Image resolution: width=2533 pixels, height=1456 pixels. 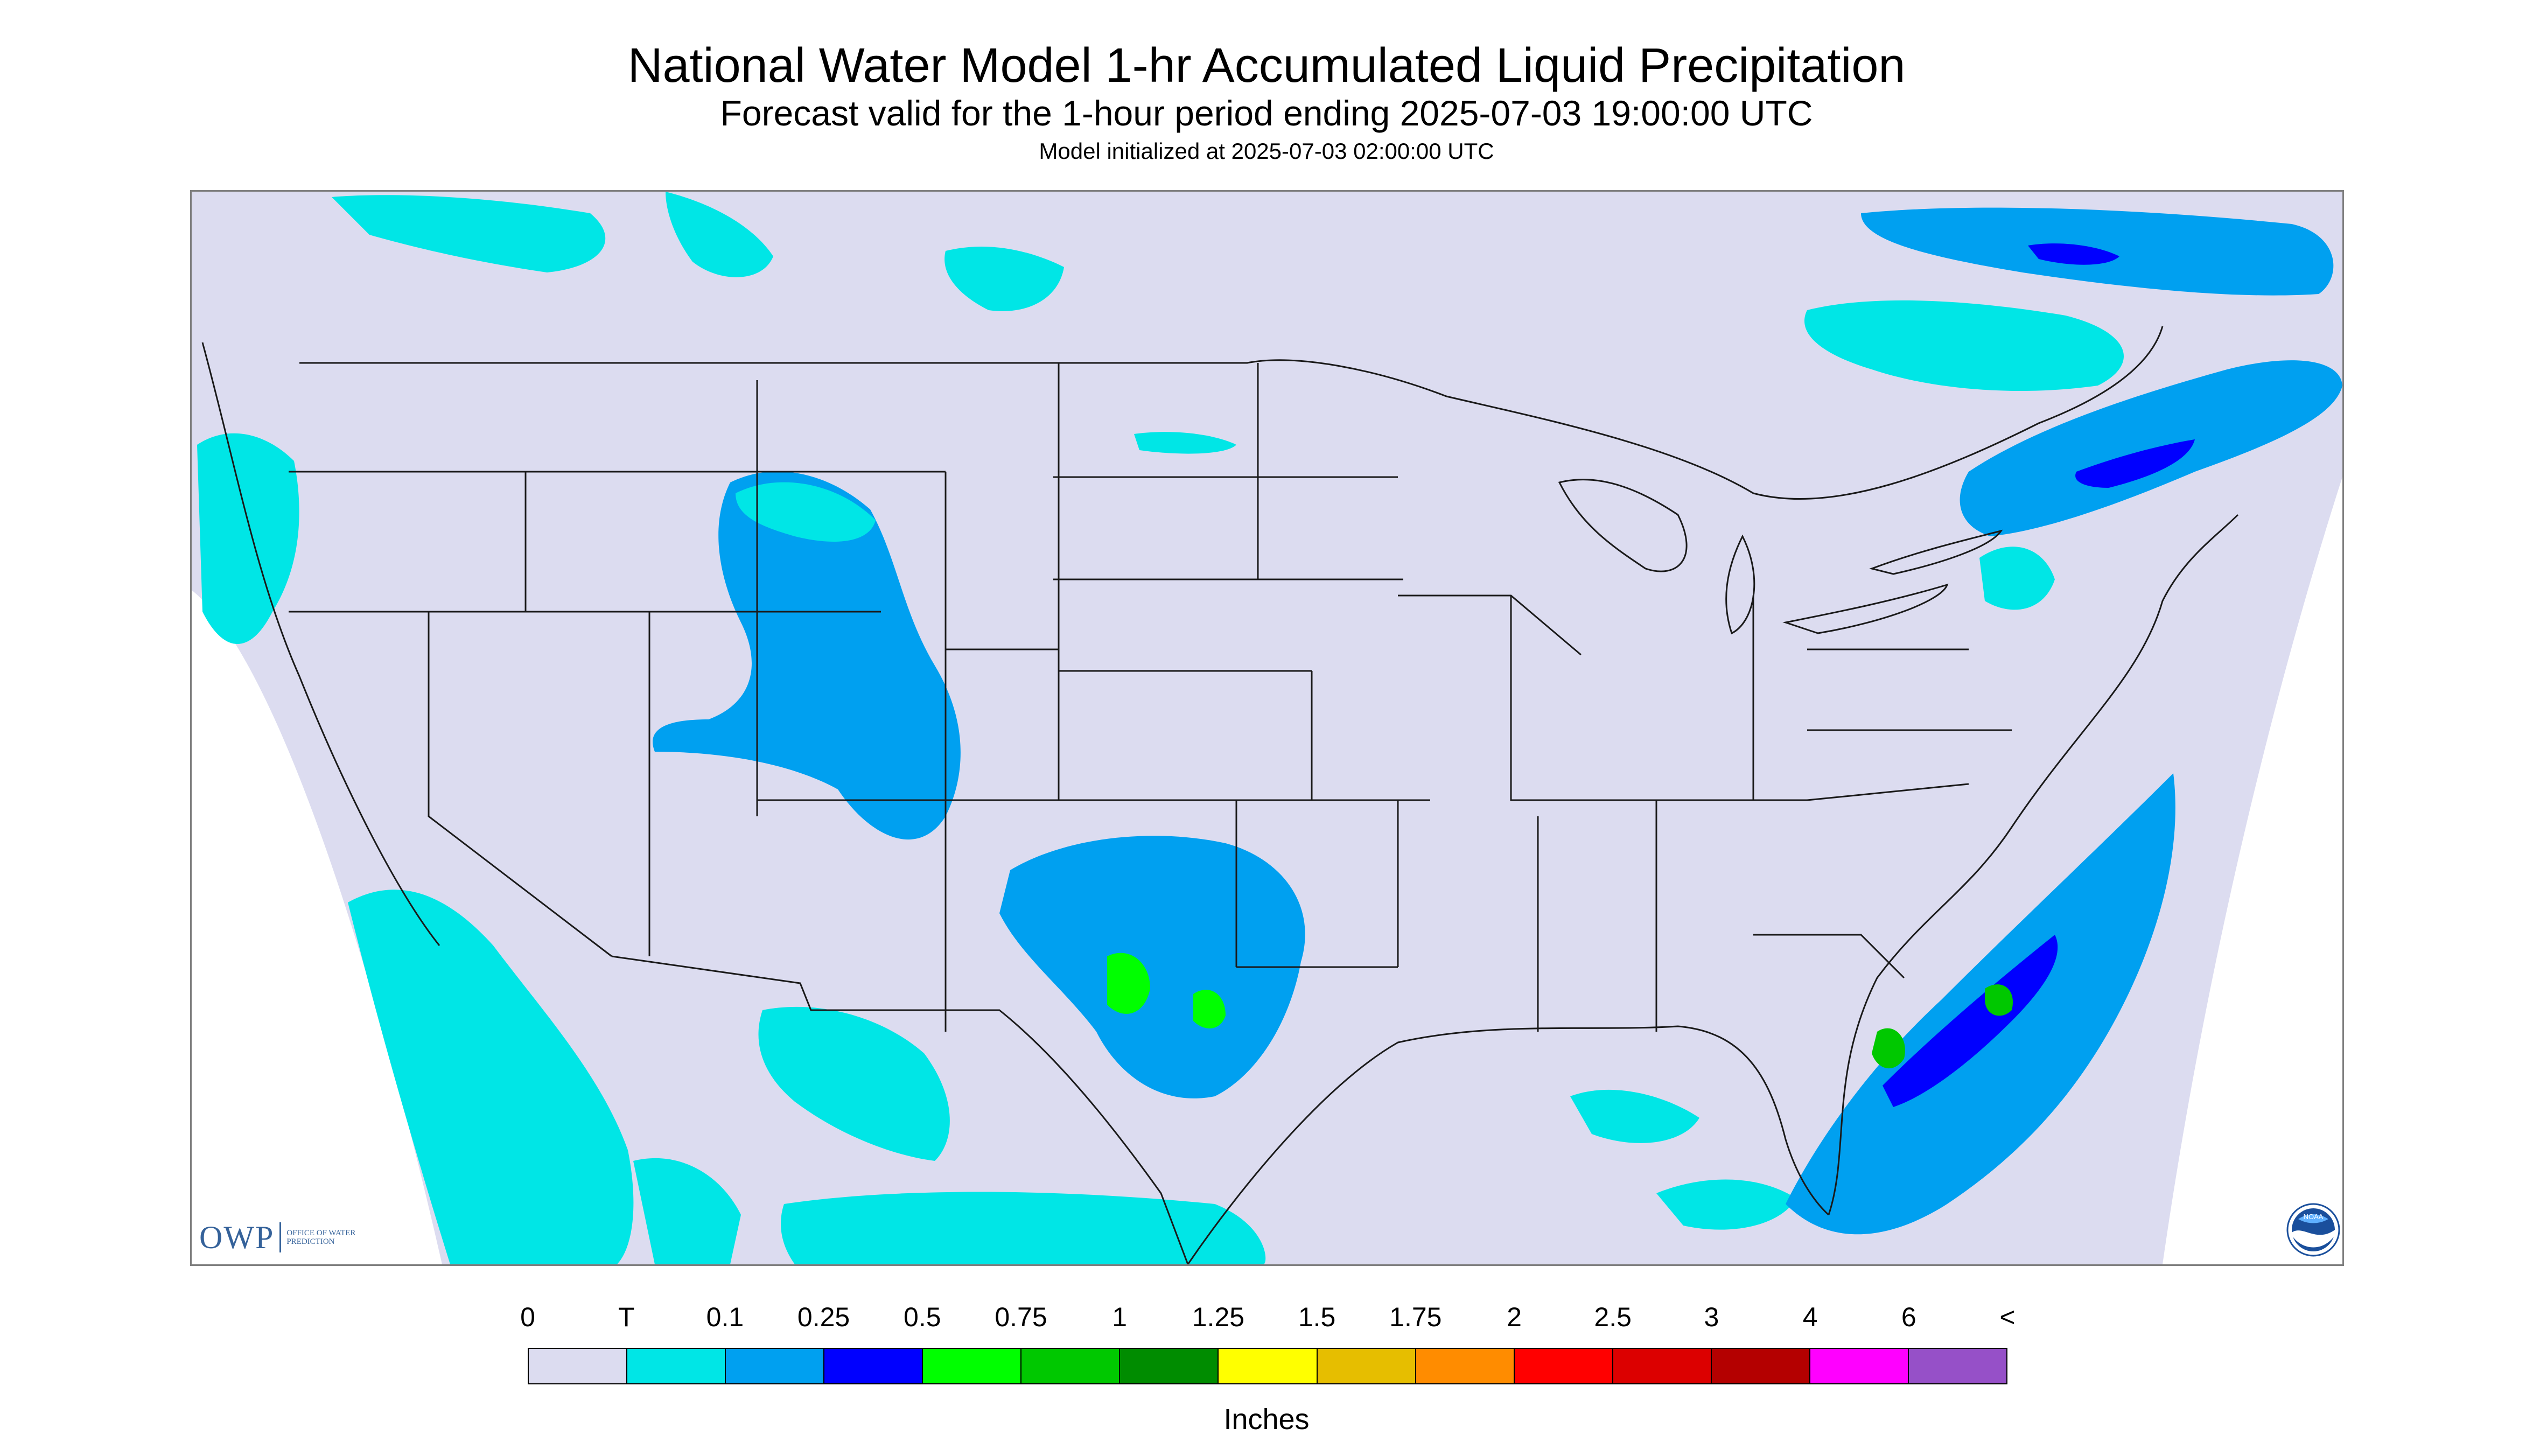 I want to click on state-lines-east, so click(x=1705, y=813).